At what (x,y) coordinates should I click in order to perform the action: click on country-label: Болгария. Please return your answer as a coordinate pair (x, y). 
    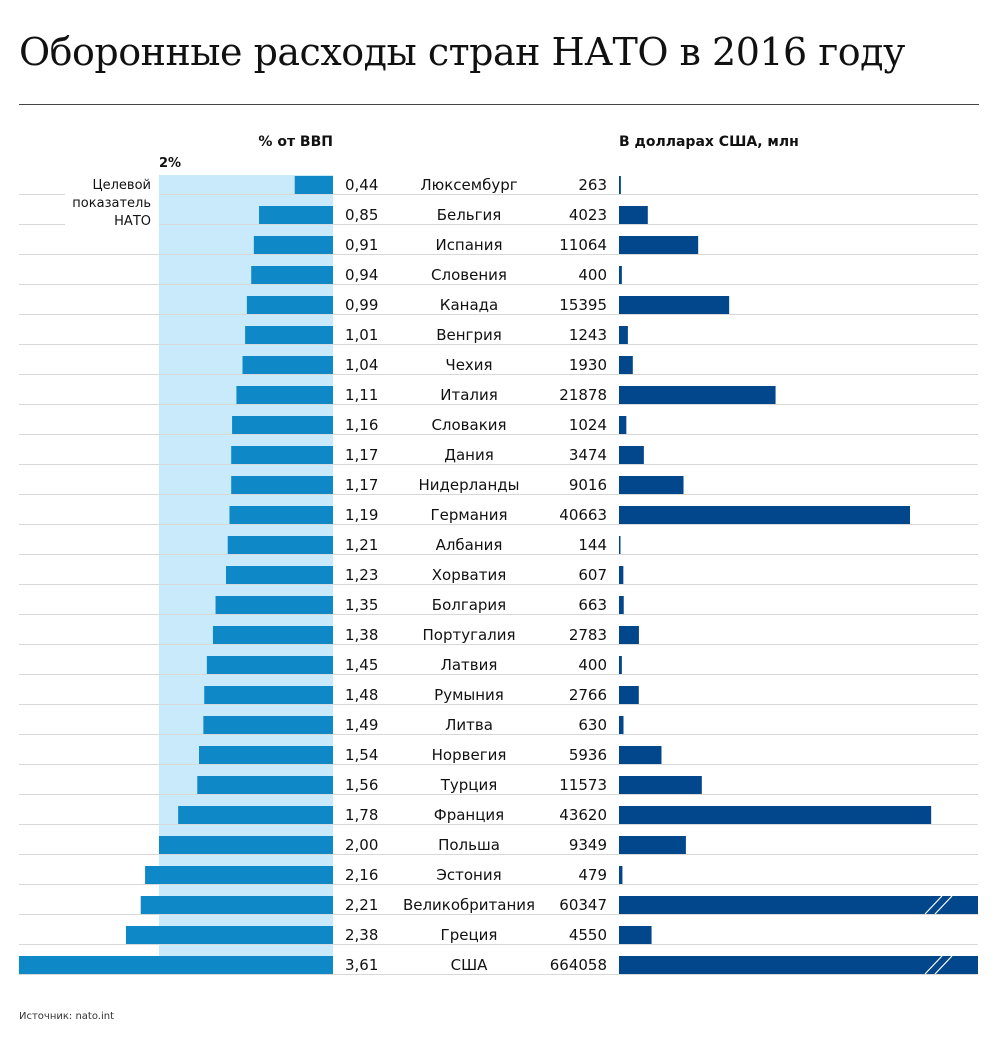
    Looking at the image, I should click on (469, 605).